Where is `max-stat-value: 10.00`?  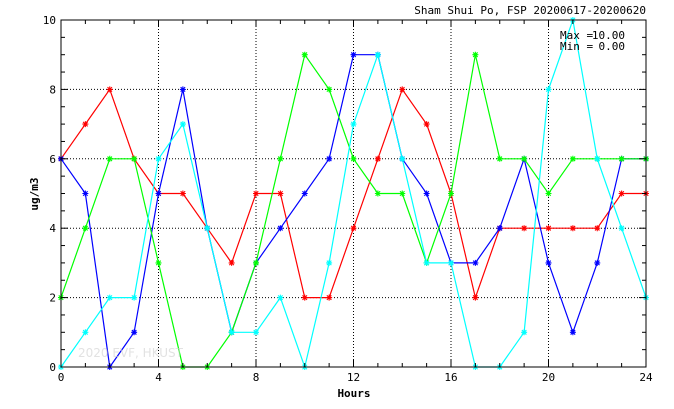
max-stat-value: 10.00 is located at coordinates (608, 35).